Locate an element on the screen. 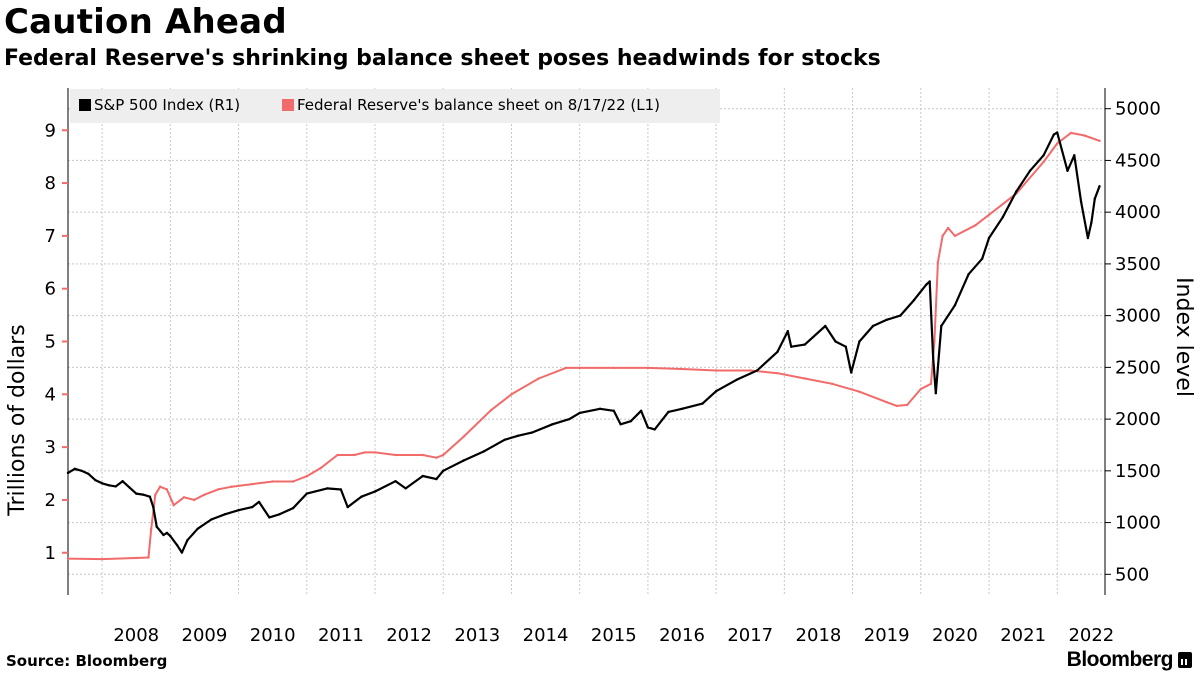 This screenshot has height=675, width=1200. right-axis-ticks: 500 1000 1500 2000 2500 3000 3500 4000 4500 5000 is located at coordinates (1133, 342).